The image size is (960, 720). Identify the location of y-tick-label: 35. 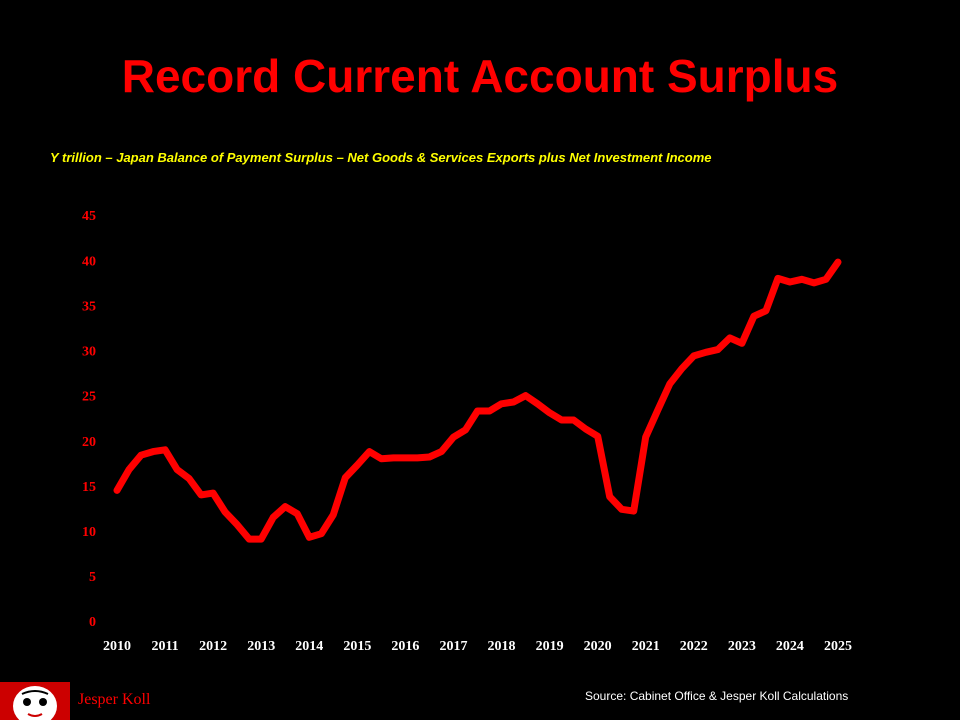
(89, 306).